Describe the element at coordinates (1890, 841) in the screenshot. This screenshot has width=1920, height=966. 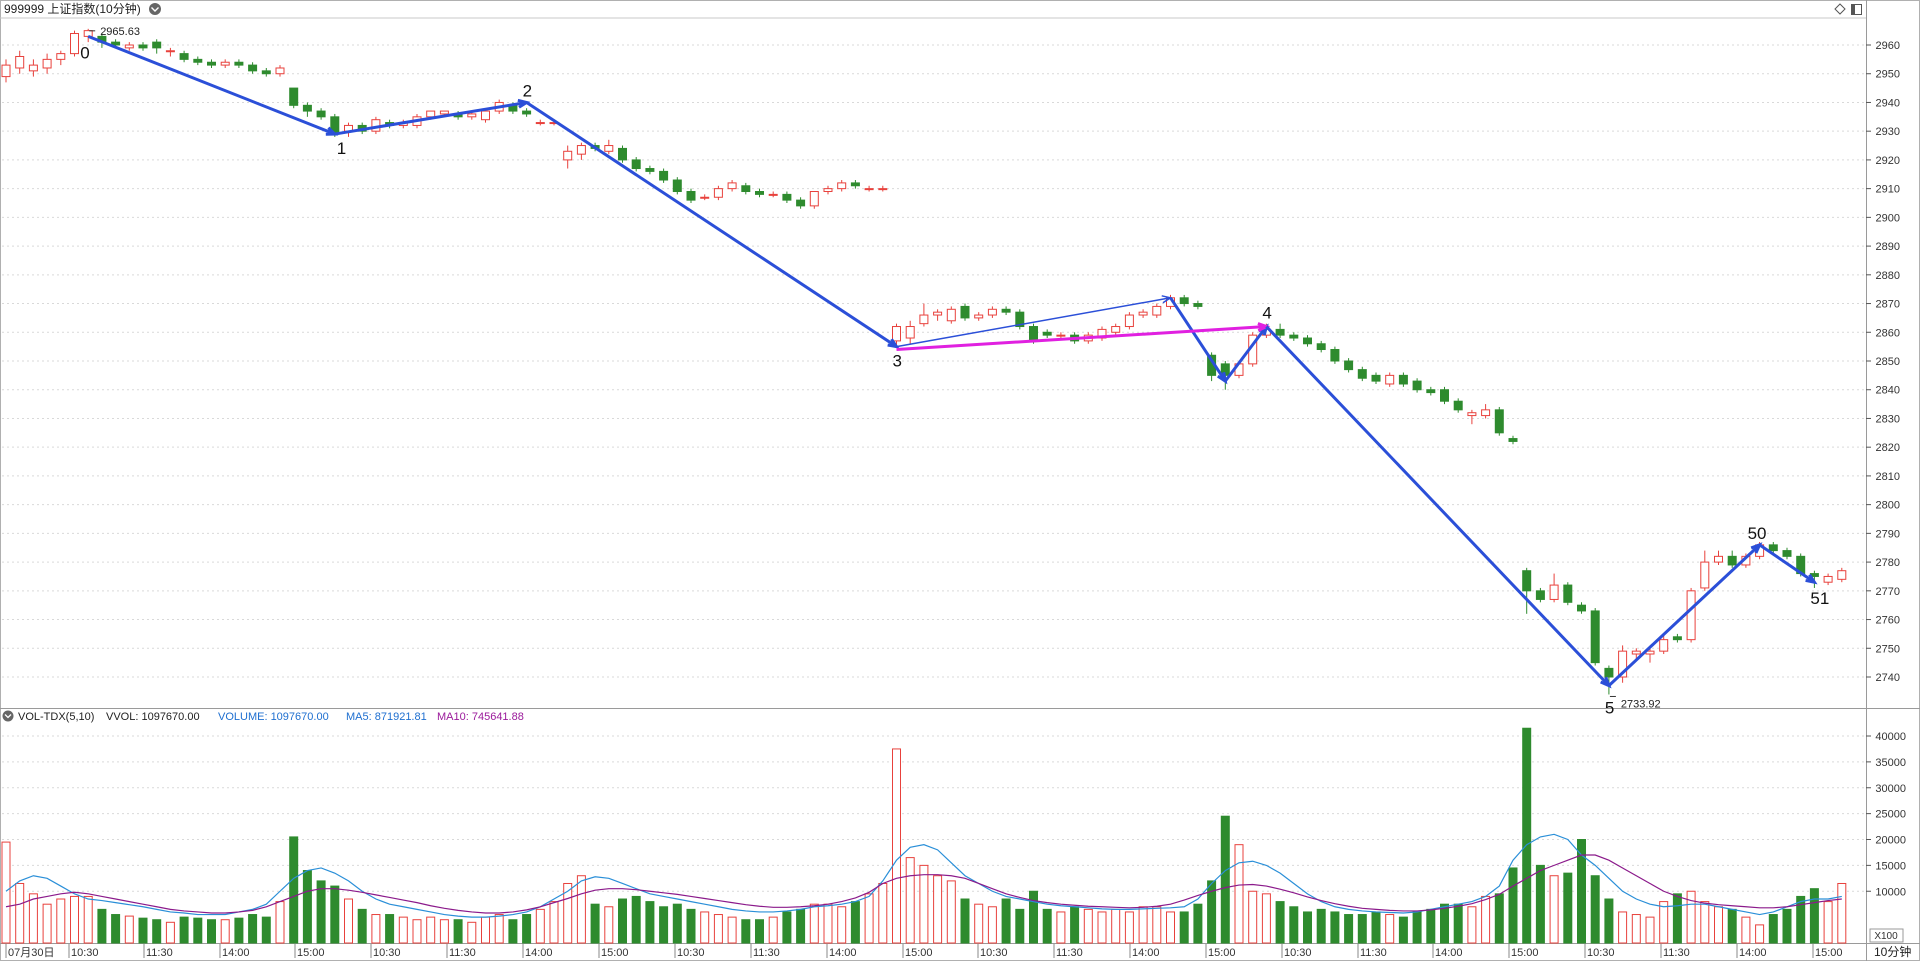
I see `volume-tick-label: 20000` at that location.